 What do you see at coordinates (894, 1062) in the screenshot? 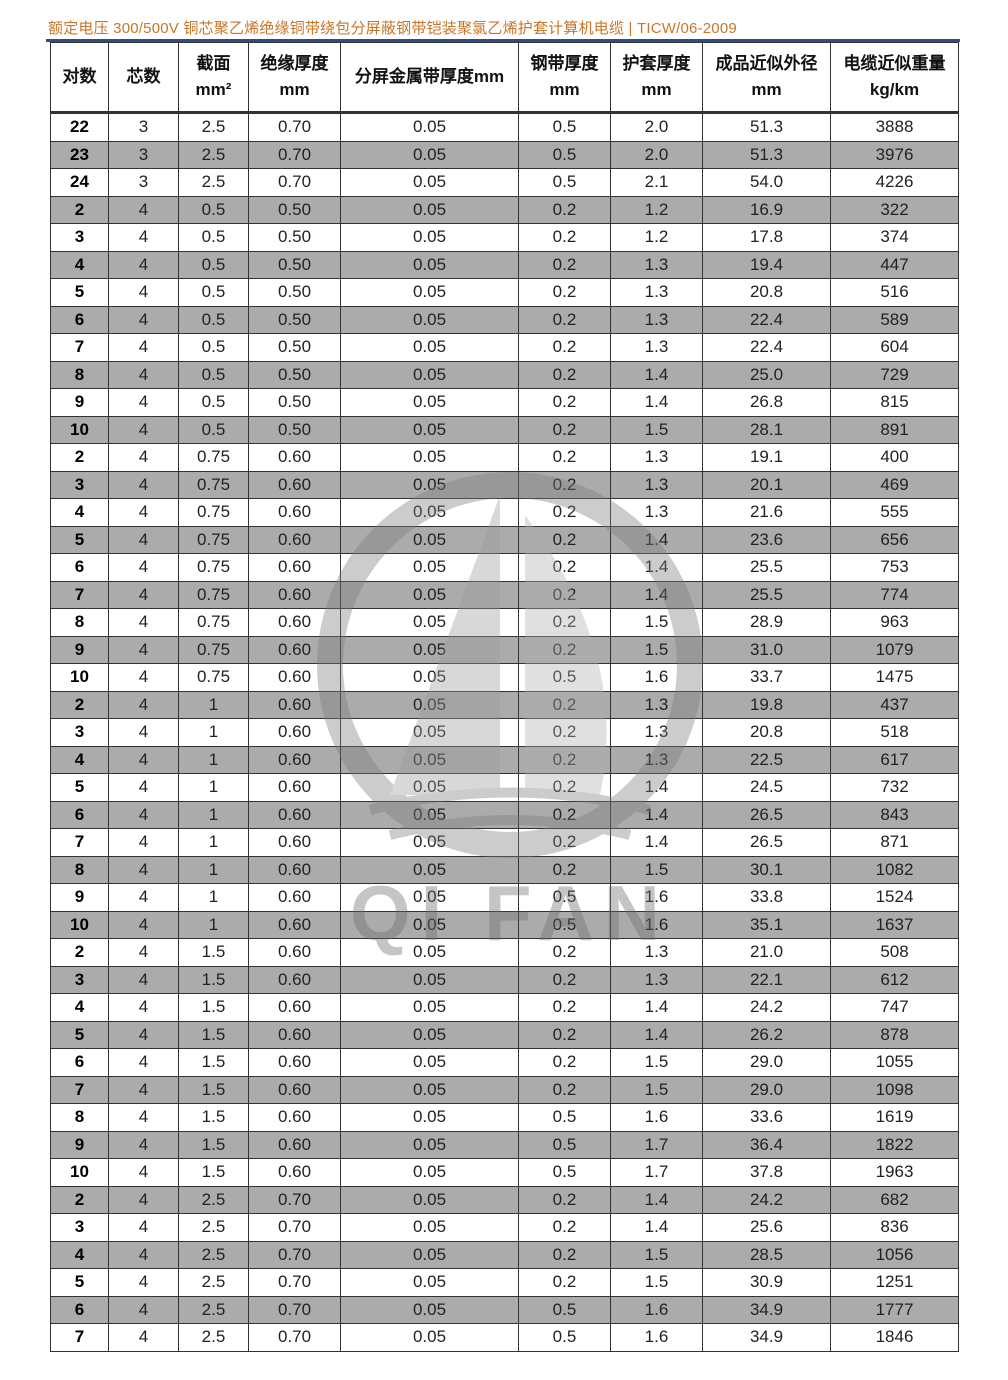
I see `table-cell: 1055` at bounding box center [894, 1062].